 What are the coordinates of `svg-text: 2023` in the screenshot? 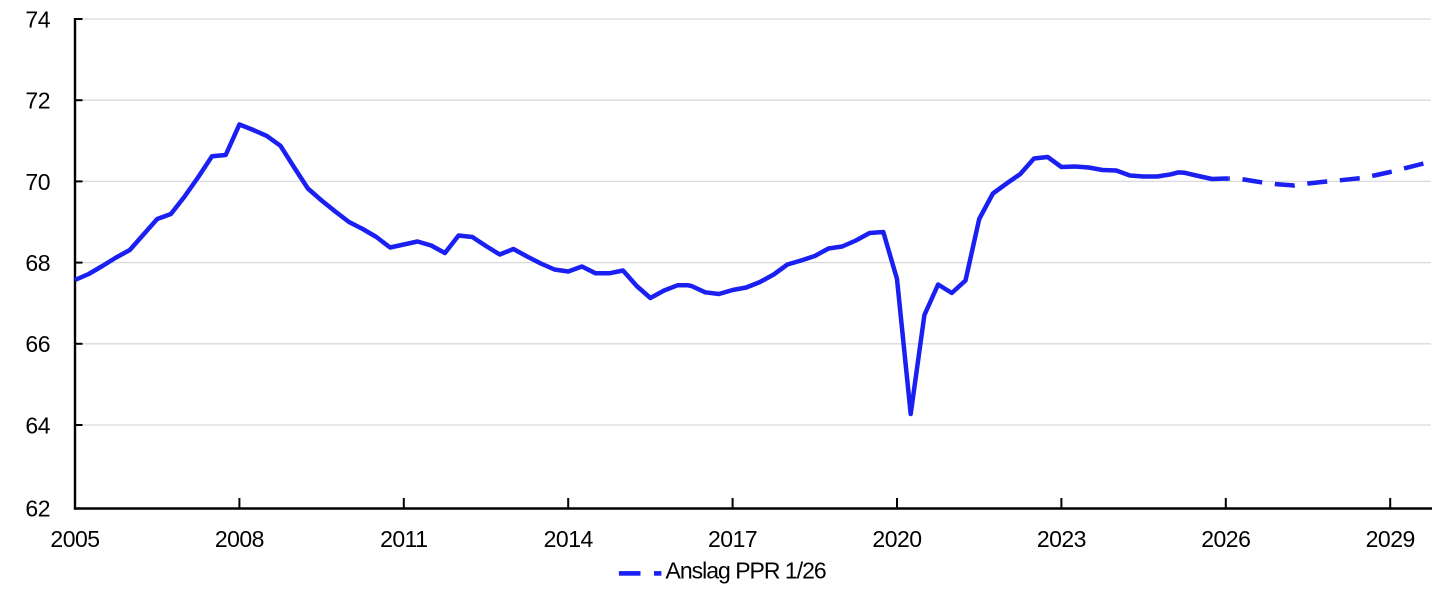 It's located at (1061, 539).